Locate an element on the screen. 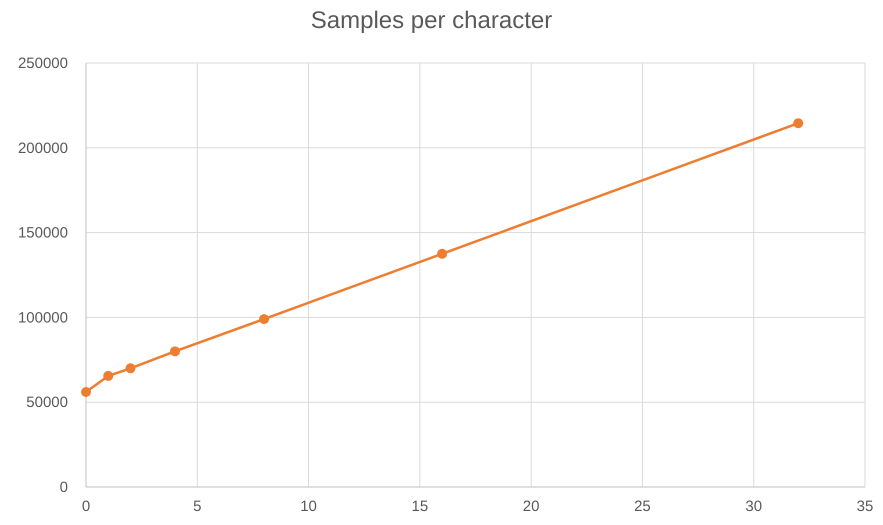  y-tick-label: 150000 is located at coordinates (43, 233).